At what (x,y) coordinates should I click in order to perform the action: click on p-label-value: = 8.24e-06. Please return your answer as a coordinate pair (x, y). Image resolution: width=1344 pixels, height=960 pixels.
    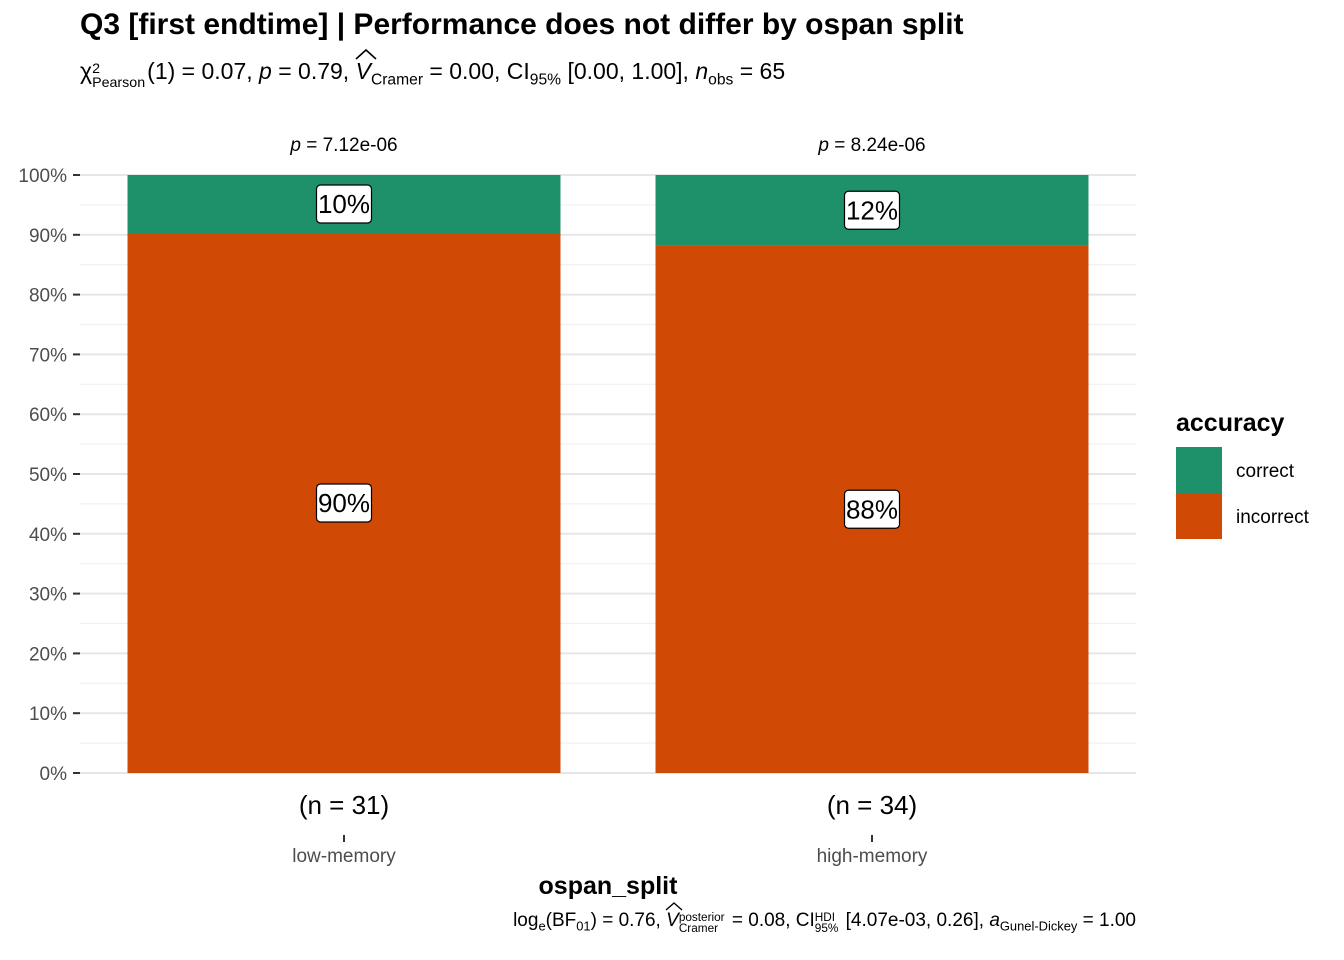
    Looking at the image, I should click on (877, 145).